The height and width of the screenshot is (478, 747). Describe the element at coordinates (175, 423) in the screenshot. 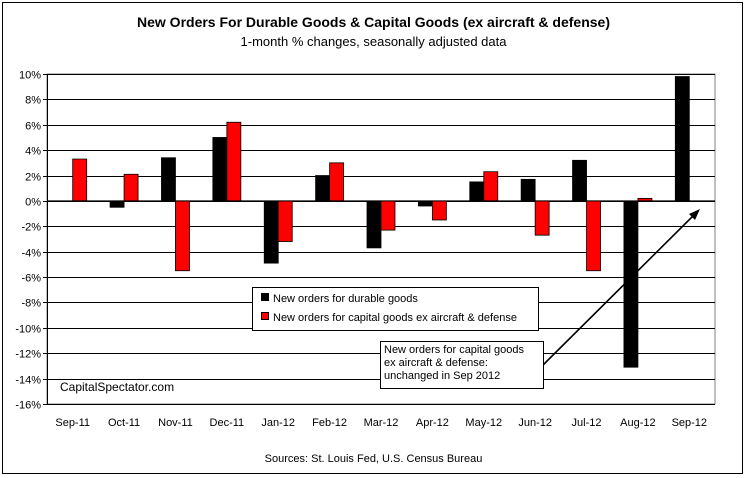

I see `x-tick-label: Nov-11` at that location.